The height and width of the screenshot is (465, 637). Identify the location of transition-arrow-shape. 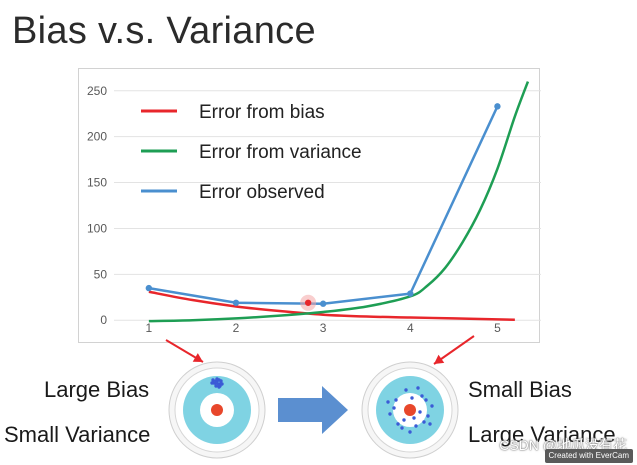
(313, 410).